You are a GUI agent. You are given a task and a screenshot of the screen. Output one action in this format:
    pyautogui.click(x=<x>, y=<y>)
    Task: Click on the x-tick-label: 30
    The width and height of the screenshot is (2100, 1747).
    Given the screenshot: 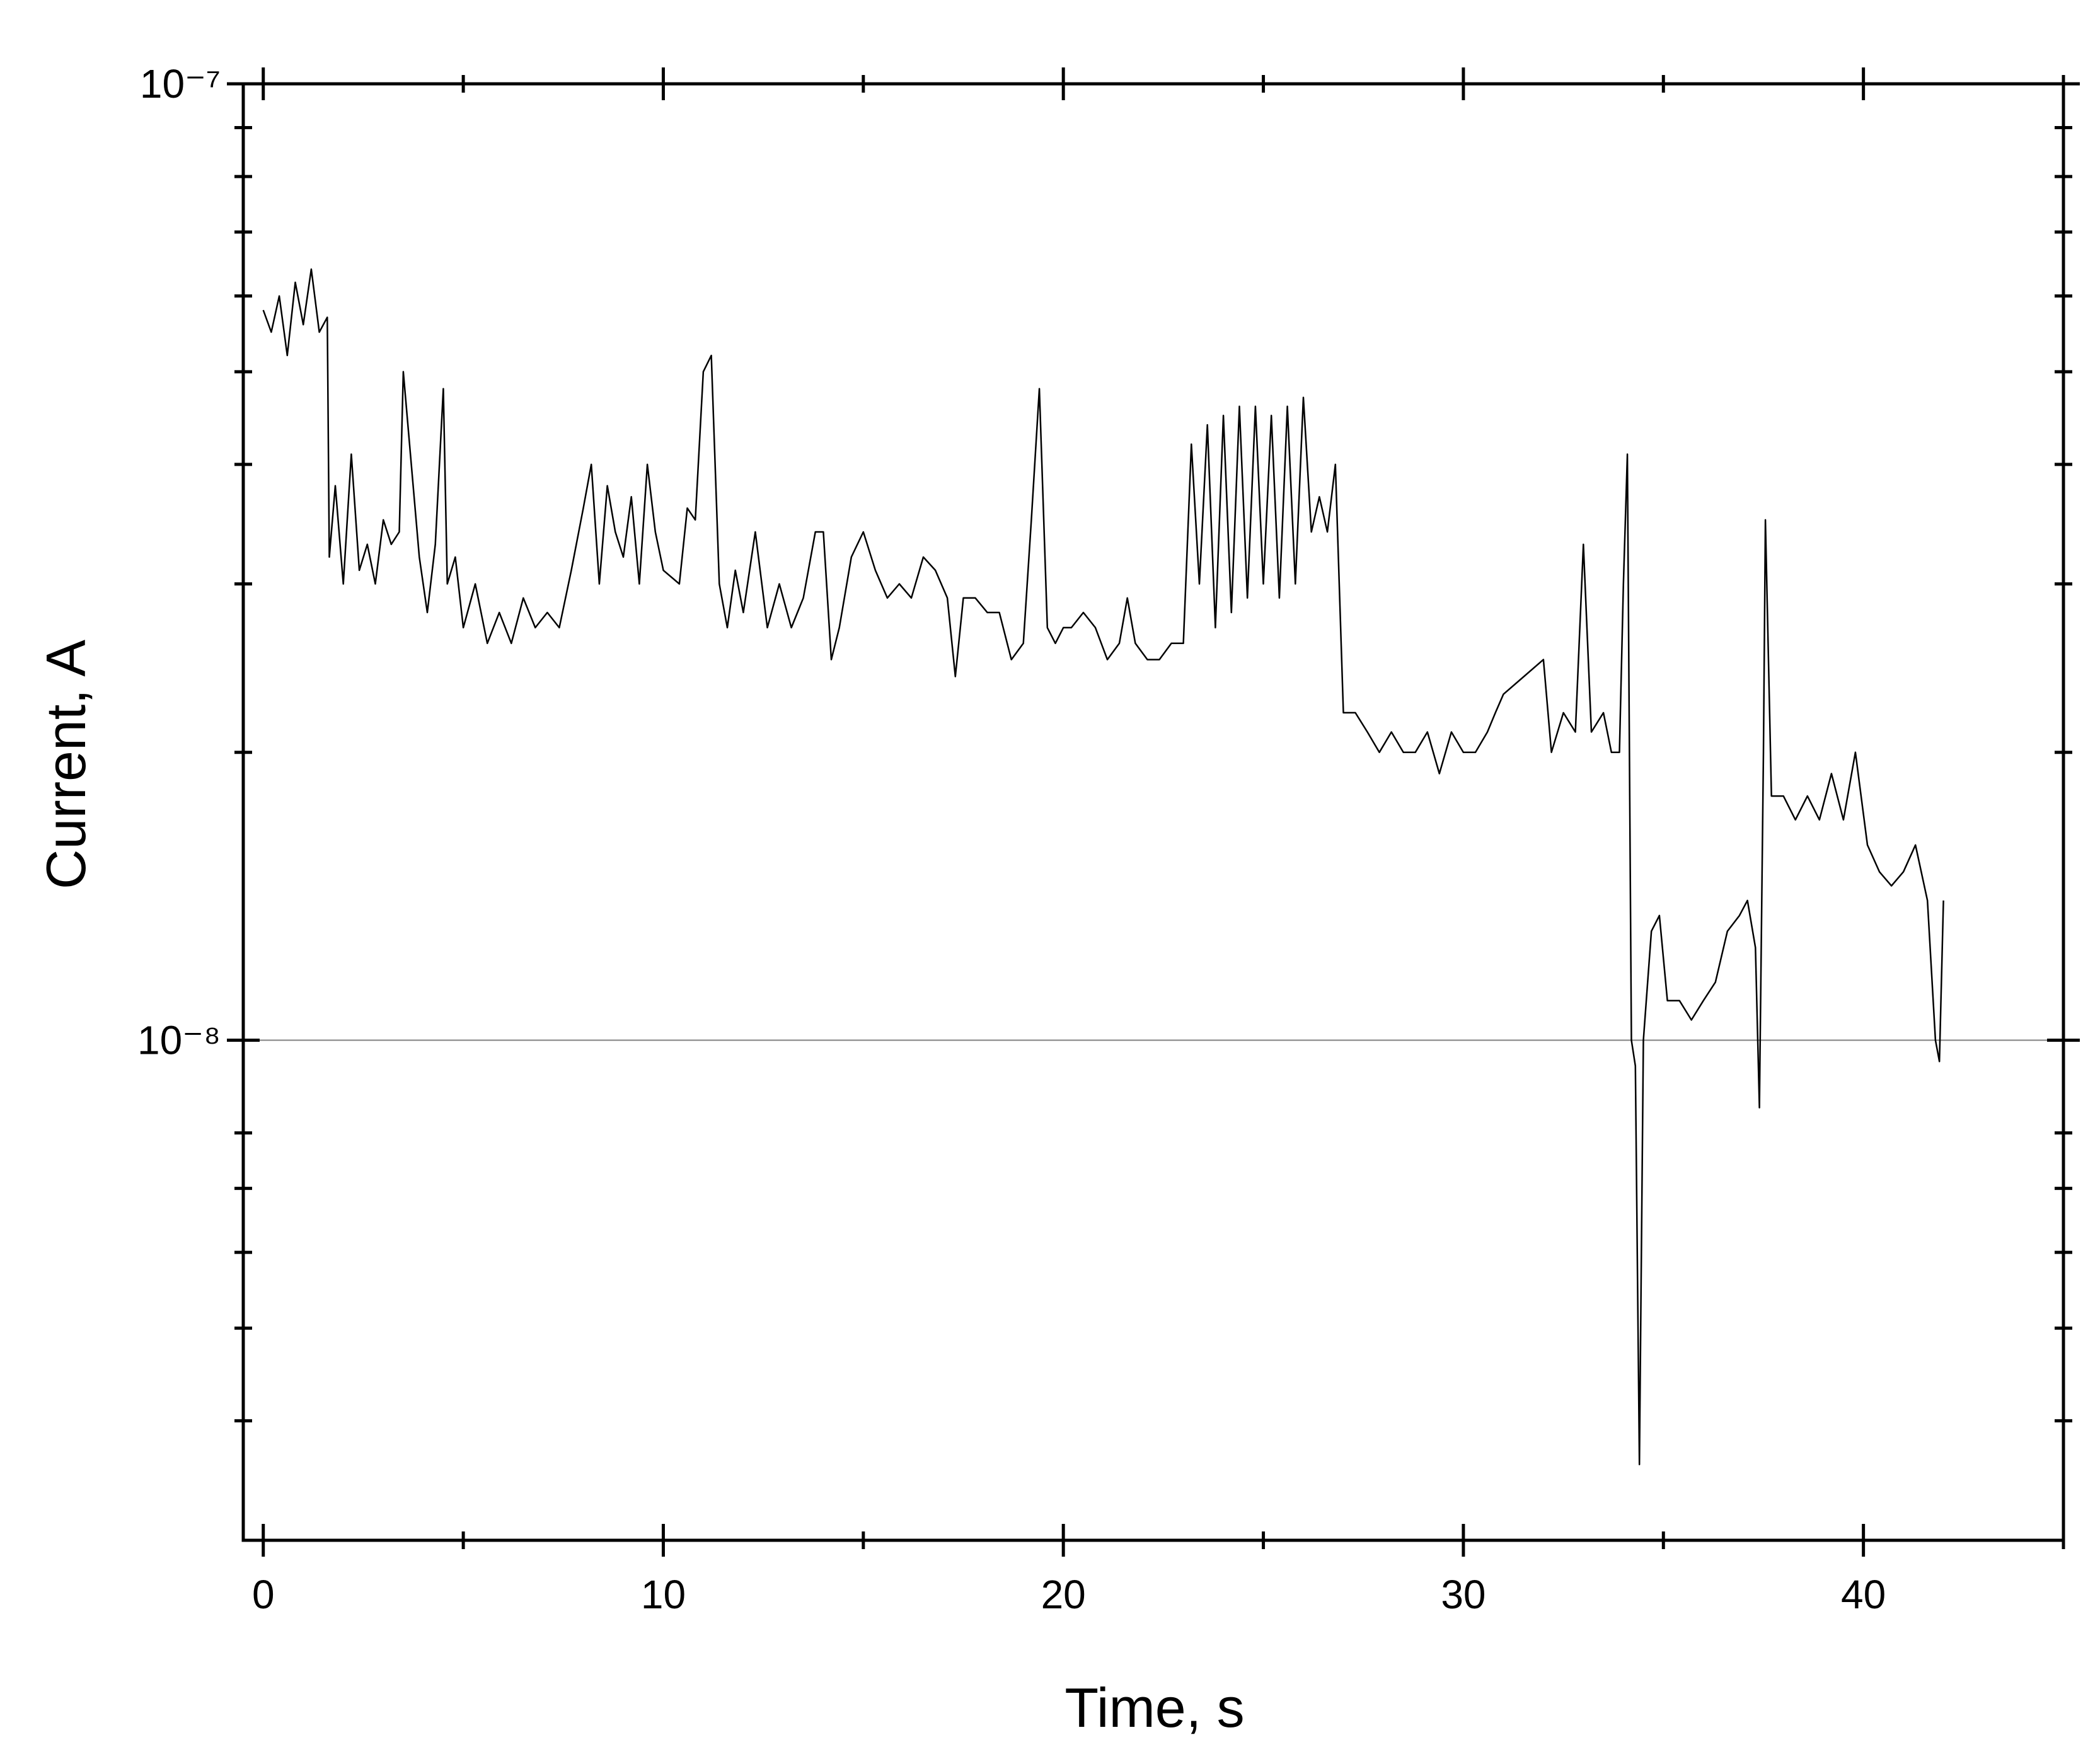 What is the action you would take?
    pyautogui.click(x=1463, y=1594)
    